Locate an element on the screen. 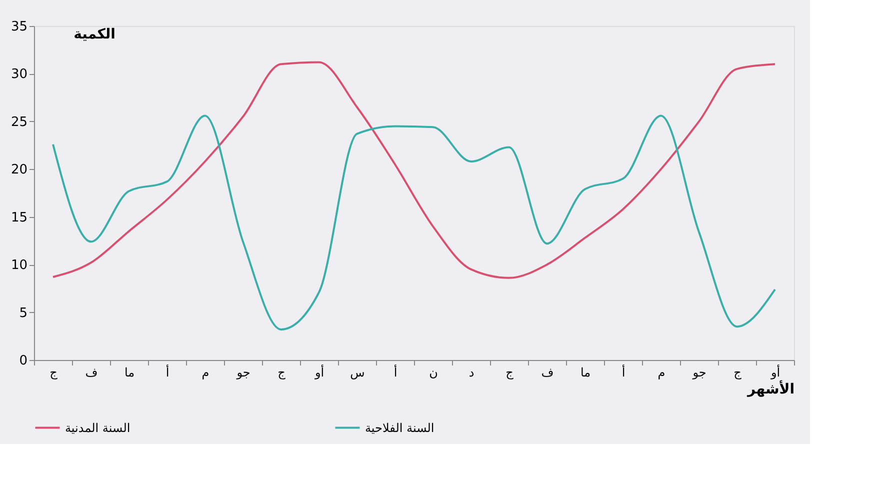  legend-label: السنة الفلاحية is located at coordinates (399, 427).